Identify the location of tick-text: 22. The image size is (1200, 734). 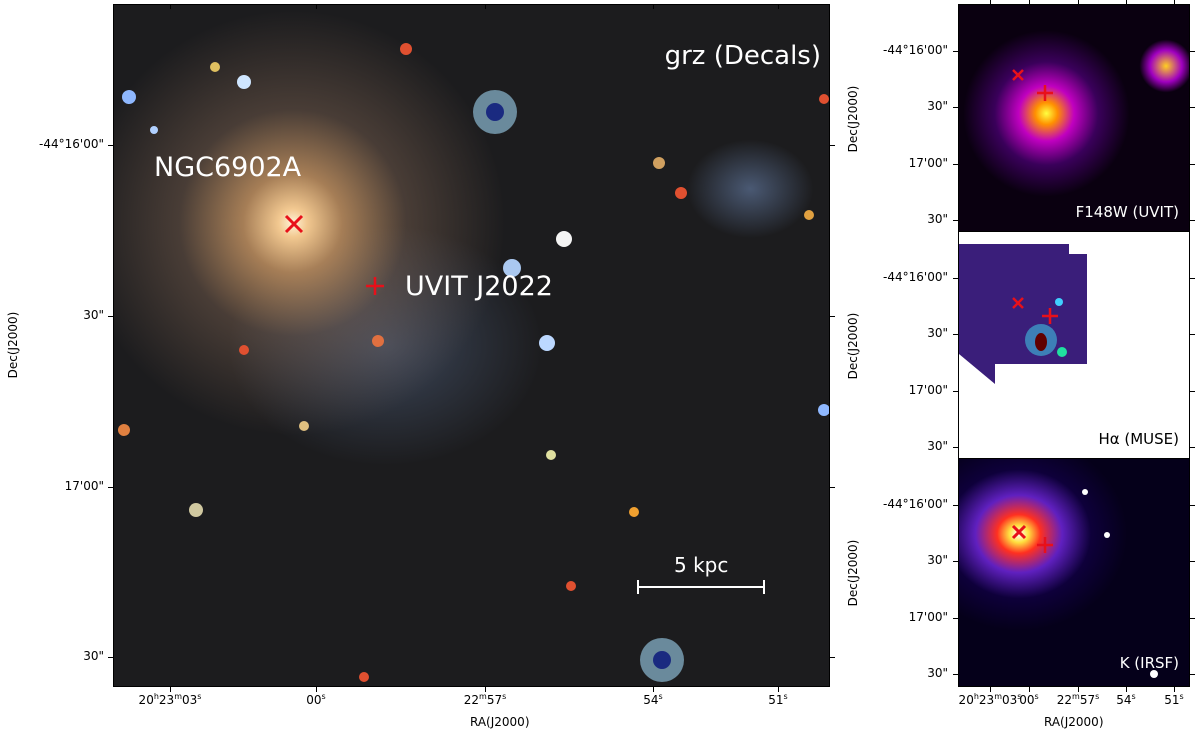
(471, 700).